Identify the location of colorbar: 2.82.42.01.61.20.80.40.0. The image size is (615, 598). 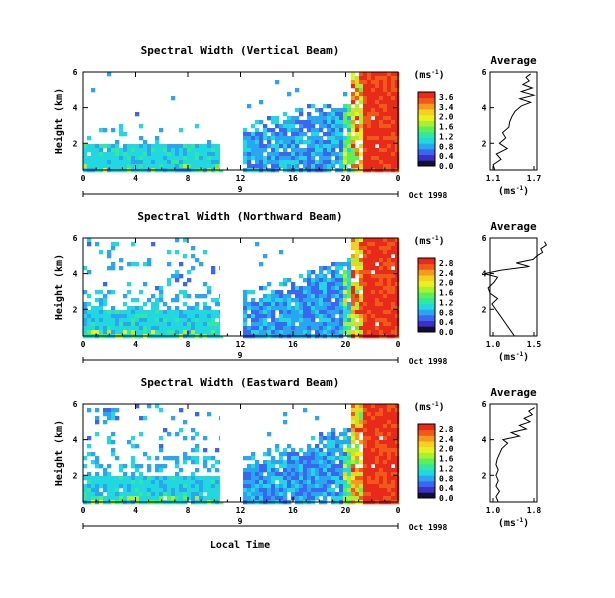
(435, 463).